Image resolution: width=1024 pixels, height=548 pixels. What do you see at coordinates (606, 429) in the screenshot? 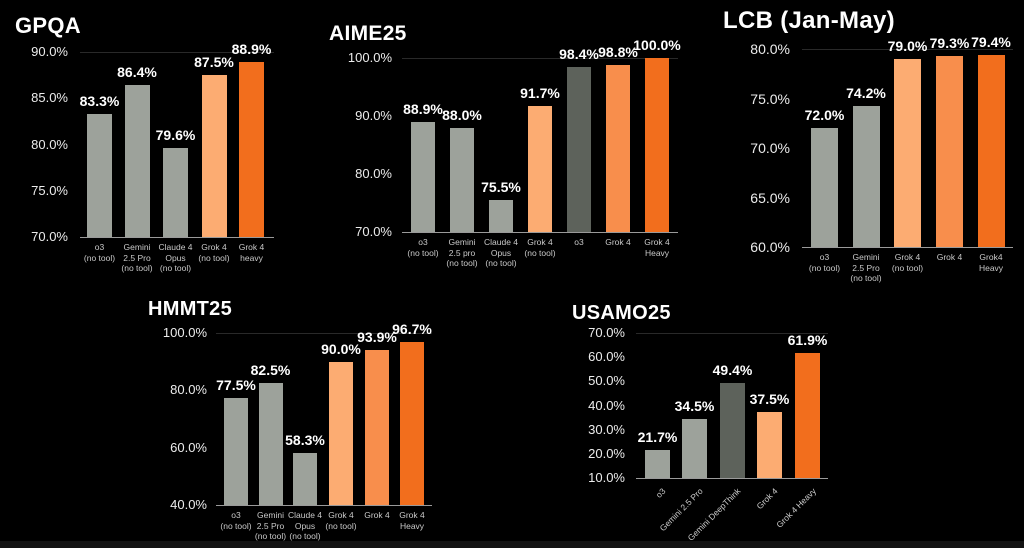
I see `y-tick-label: 30.0%` at bounding box center [606, 429].